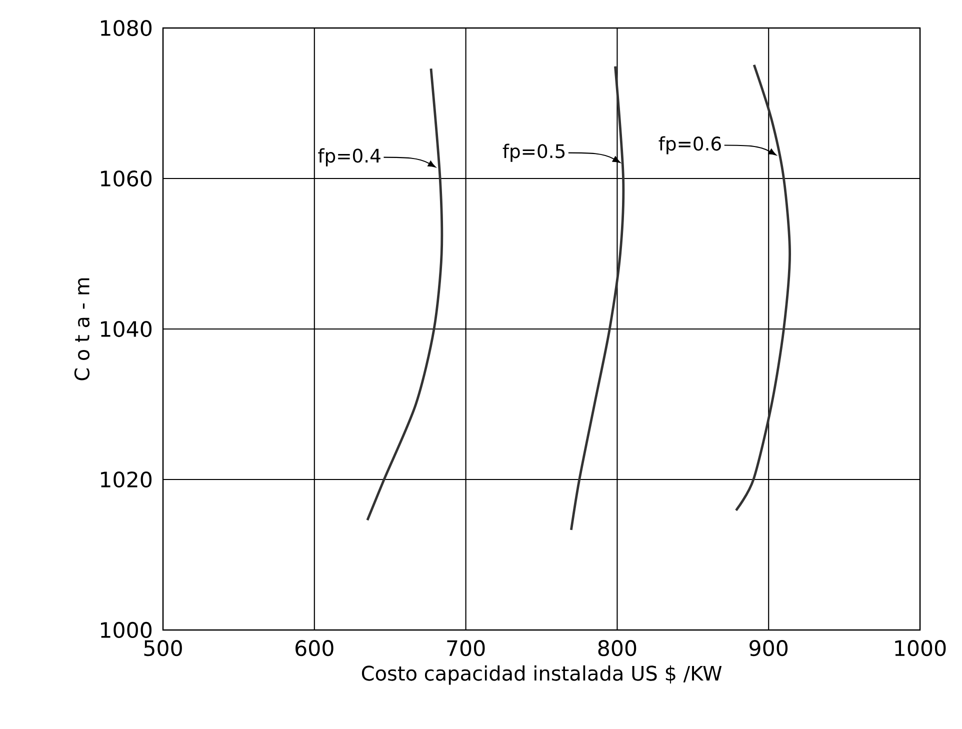 This screenshot has height=729, width=962. What do you see at coordinates (769, 648) in the screenshot?
I see `x-tick-label: 900` at bounding box center [769, 648].